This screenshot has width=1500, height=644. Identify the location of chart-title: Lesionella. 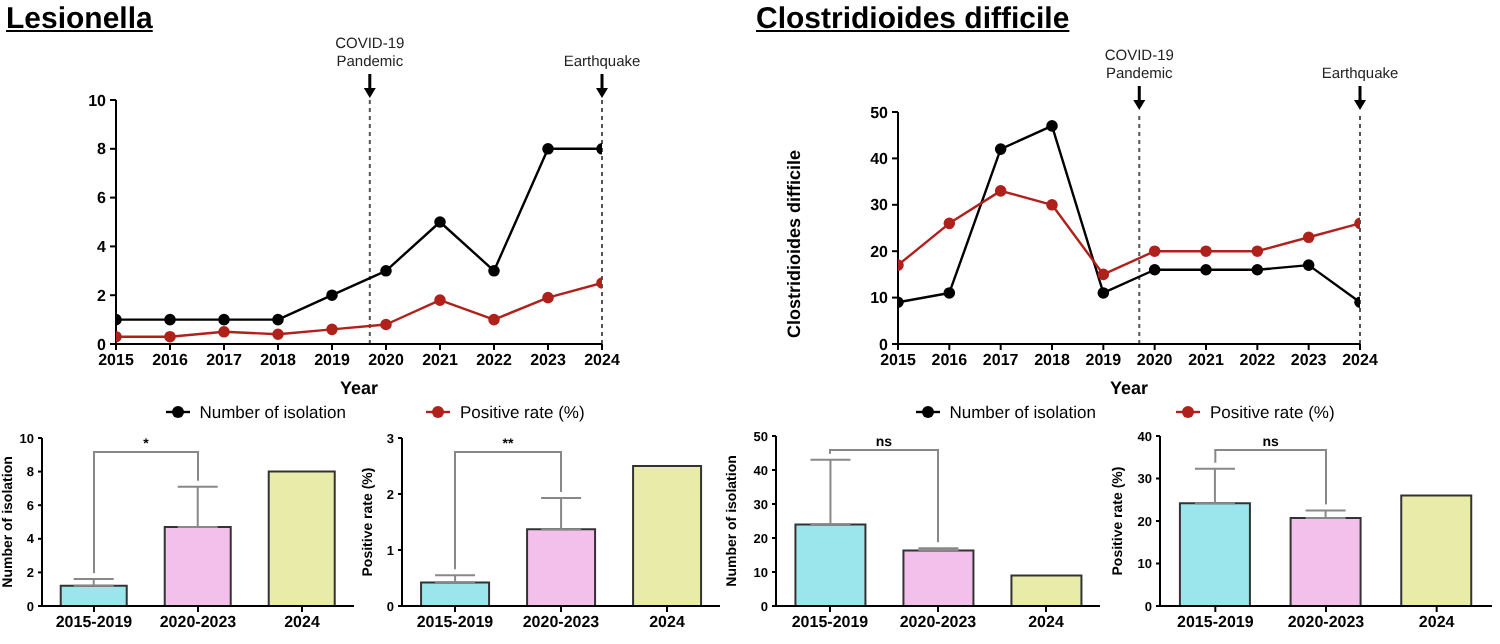
(79, 19).